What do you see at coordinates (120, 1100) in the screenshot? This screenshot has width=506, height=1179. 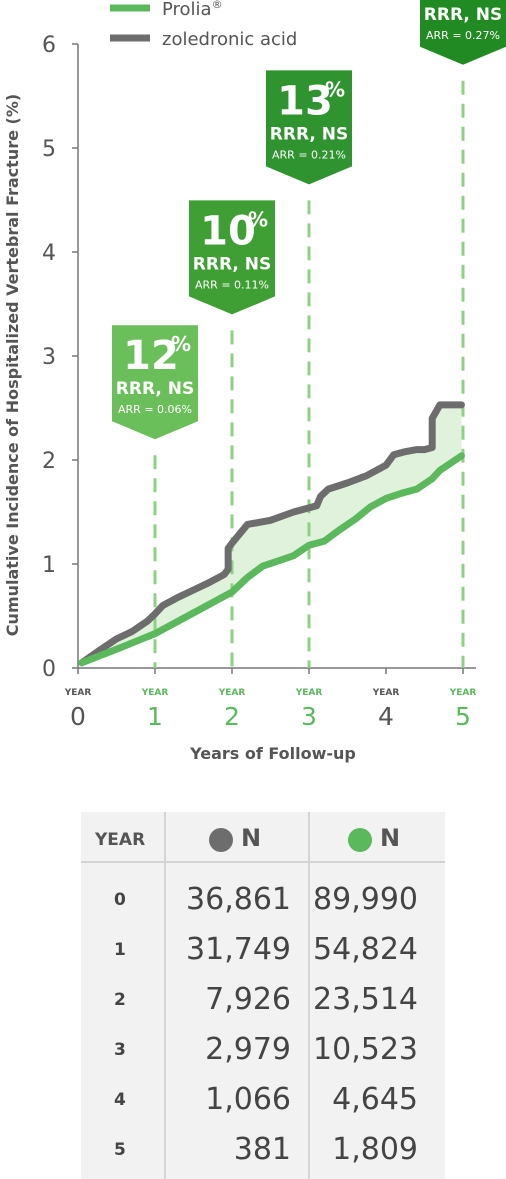 I see `row-year: 4` at bounding box center [120, 1100].